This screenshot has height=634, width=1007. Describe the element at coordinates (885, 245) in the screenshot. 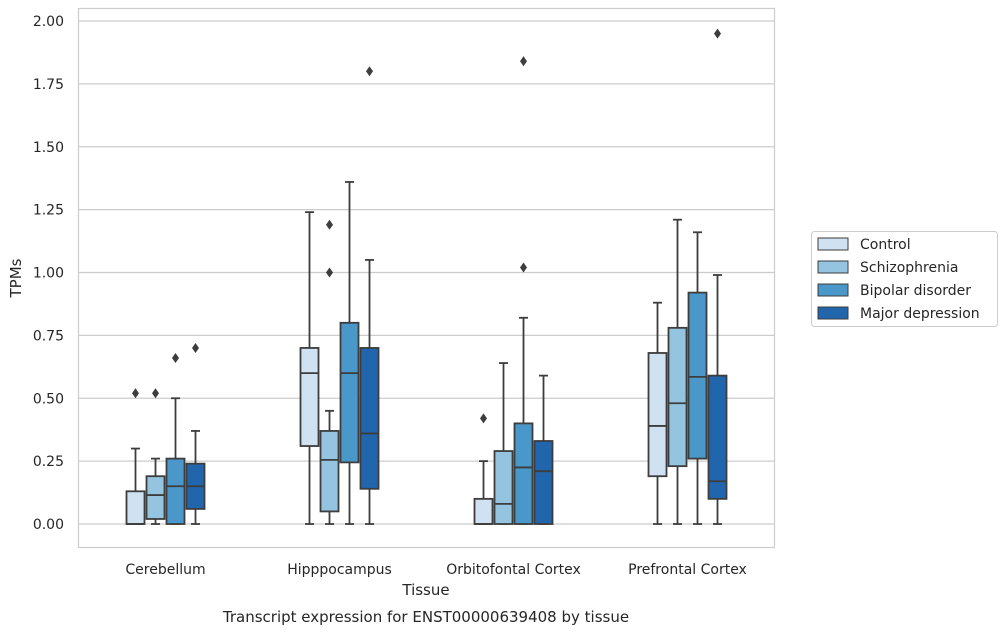

I see `legend-label: Control` at that location.